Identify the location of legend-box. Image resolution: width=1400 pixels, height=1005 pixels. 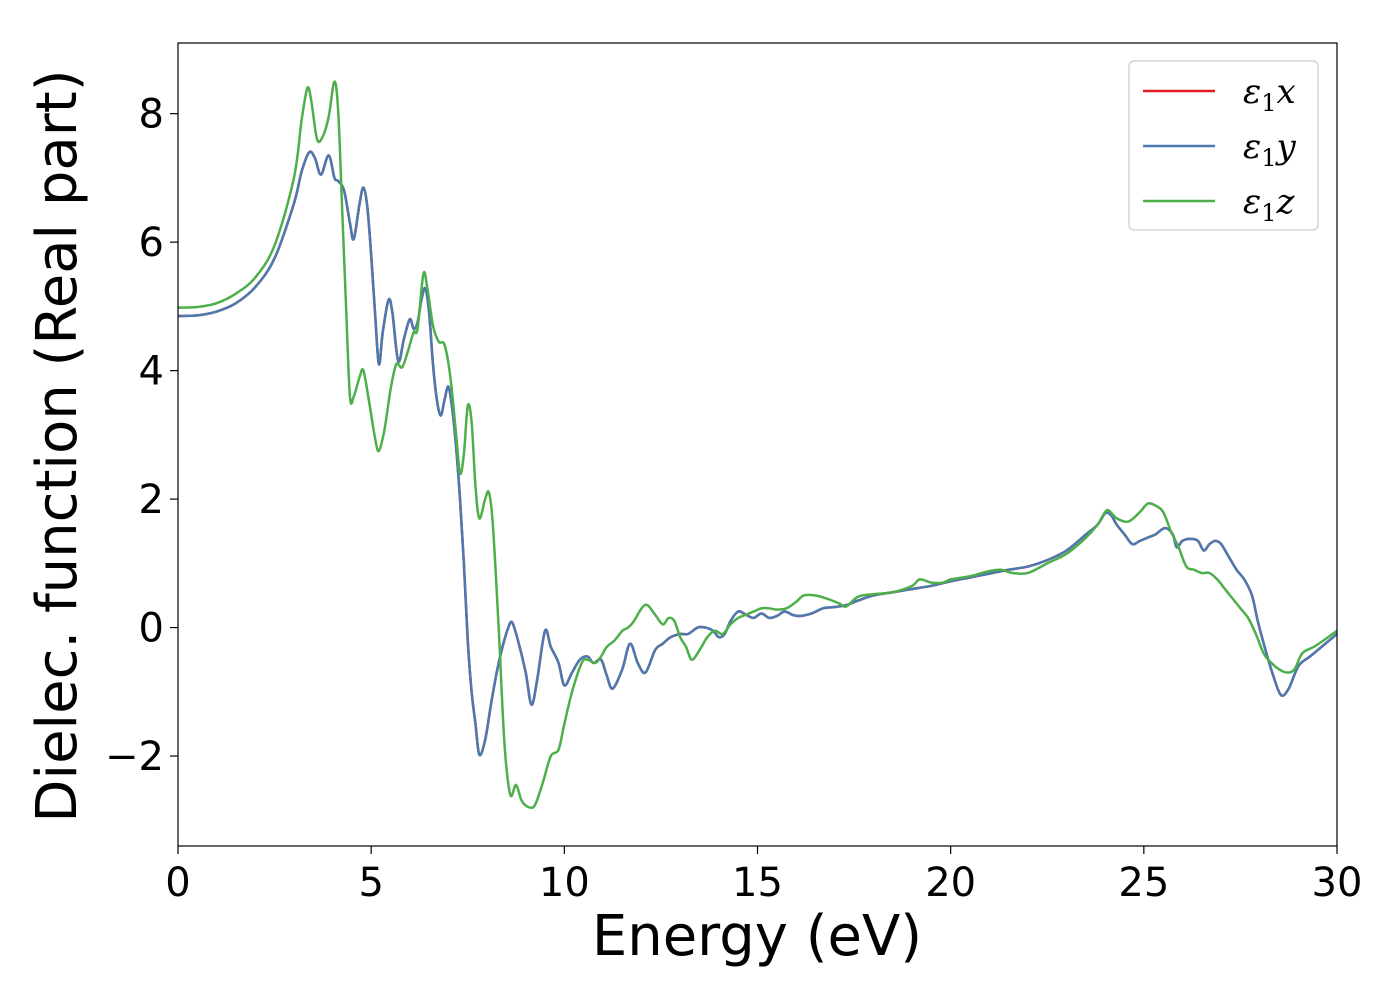
(1223, 145).